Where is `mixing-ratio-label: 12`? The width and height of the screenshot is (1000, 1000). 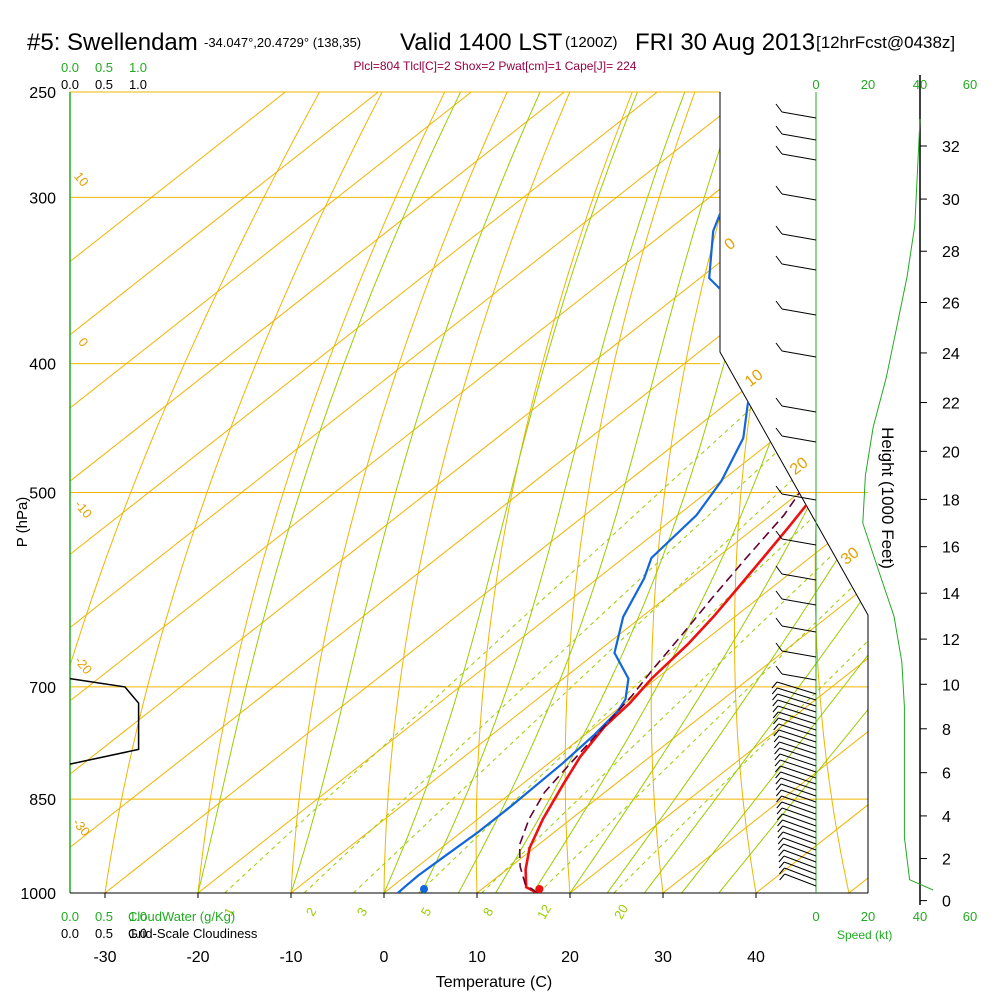 mixing-ratio-label: 12 is located at coordinates (544, 912).